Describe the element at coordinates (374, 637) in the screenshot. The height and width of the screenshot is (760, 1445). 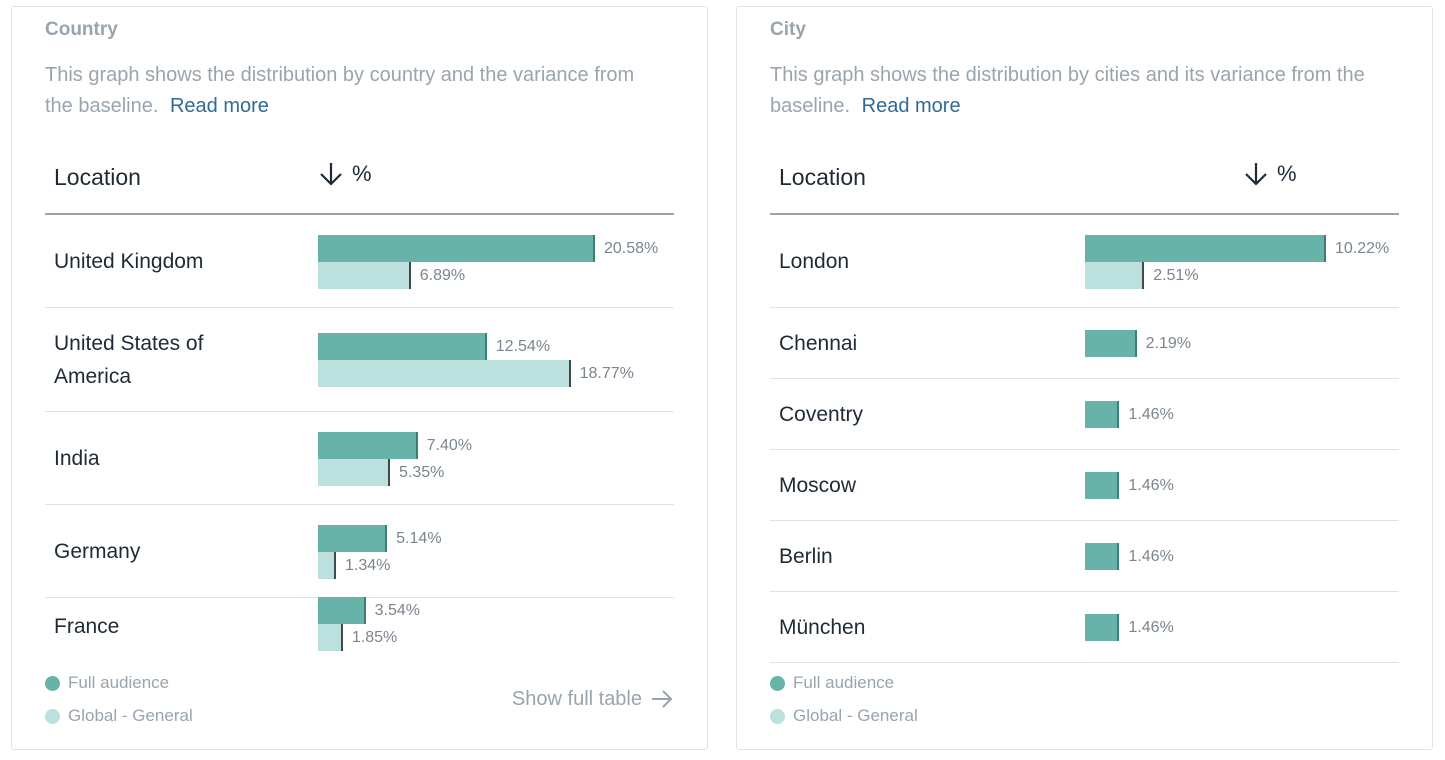
I see `global-general-value: 1.85%` at that location.